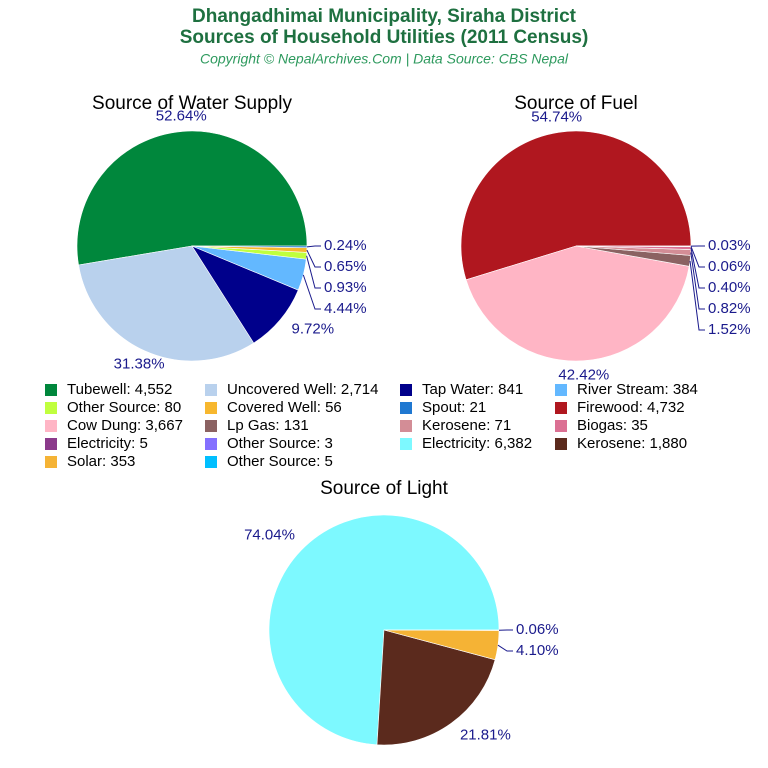 The image size is (768, 768). What do you see at coordinates (302, 389) in the screenshot?
I see `legend-label: Uncovered Well: 2,714` at bounding box center [302, 389].